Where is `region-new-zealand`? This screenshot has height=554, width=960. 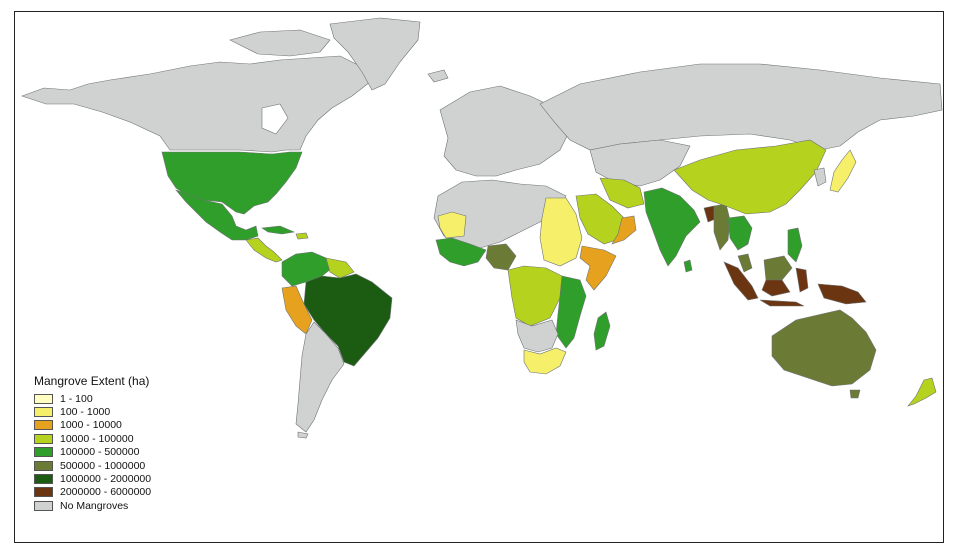
region-new-zealand is located at coordinates (922, 392).